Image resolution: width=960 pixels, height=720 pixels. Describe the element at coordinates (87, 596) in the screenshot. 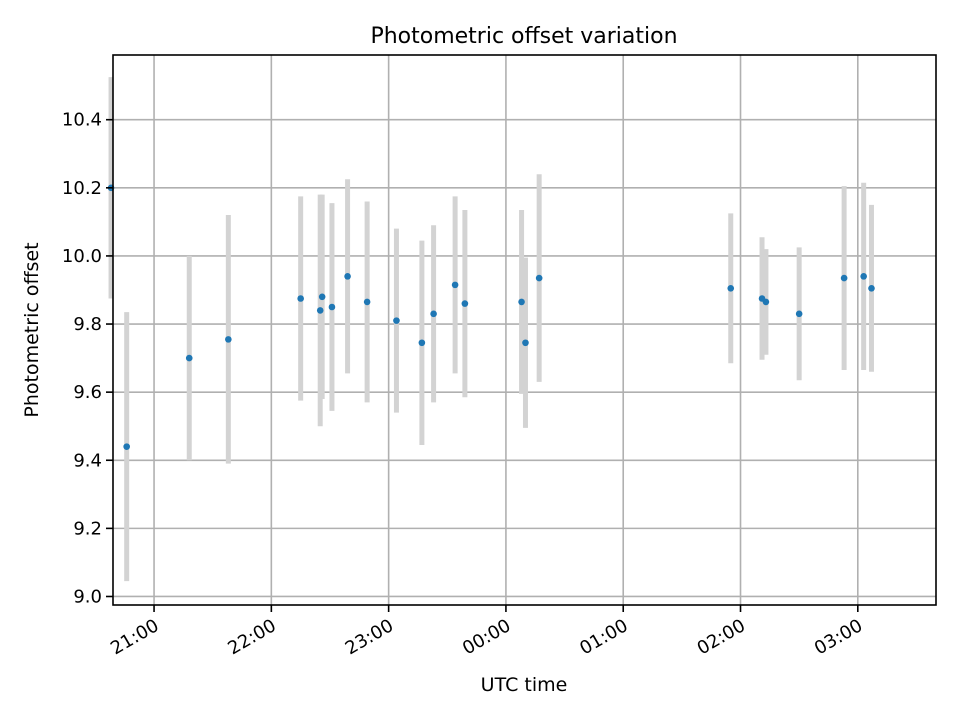

I see `y-tick-label: 9.0` at that location.